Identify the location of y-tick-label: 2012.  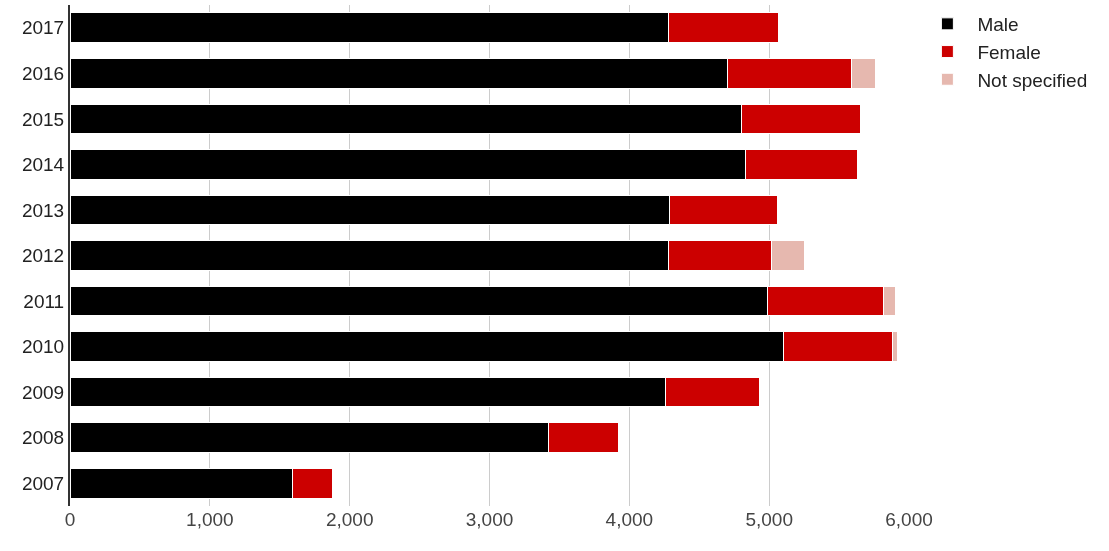
(43, 256).